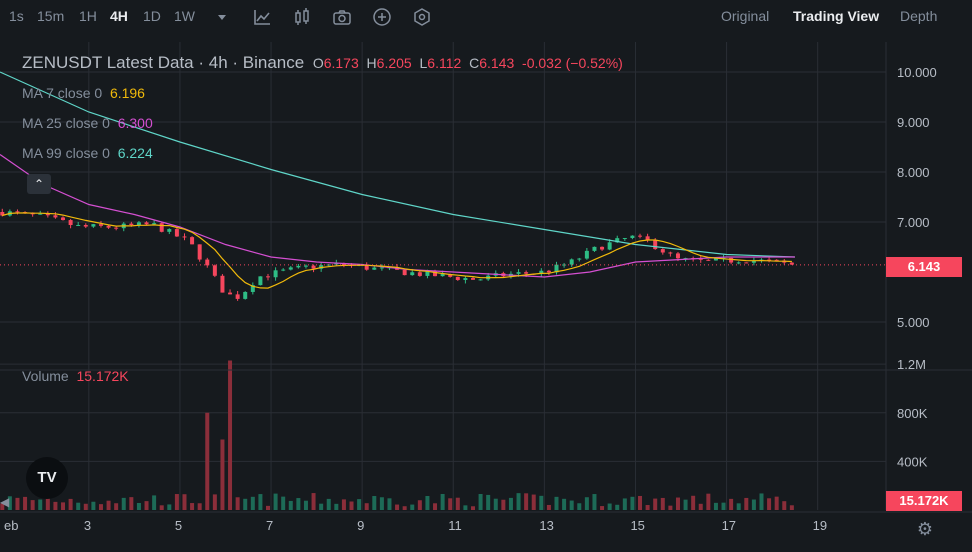 This screenshot has height=552, width=972. I want to click on settings-hex-icon, so click(422, 17).